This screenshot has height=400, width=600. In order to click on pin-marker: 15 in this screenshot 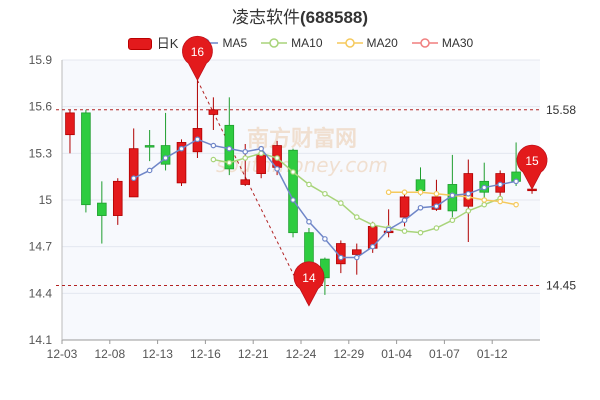, I will do `click(532, 167)`.